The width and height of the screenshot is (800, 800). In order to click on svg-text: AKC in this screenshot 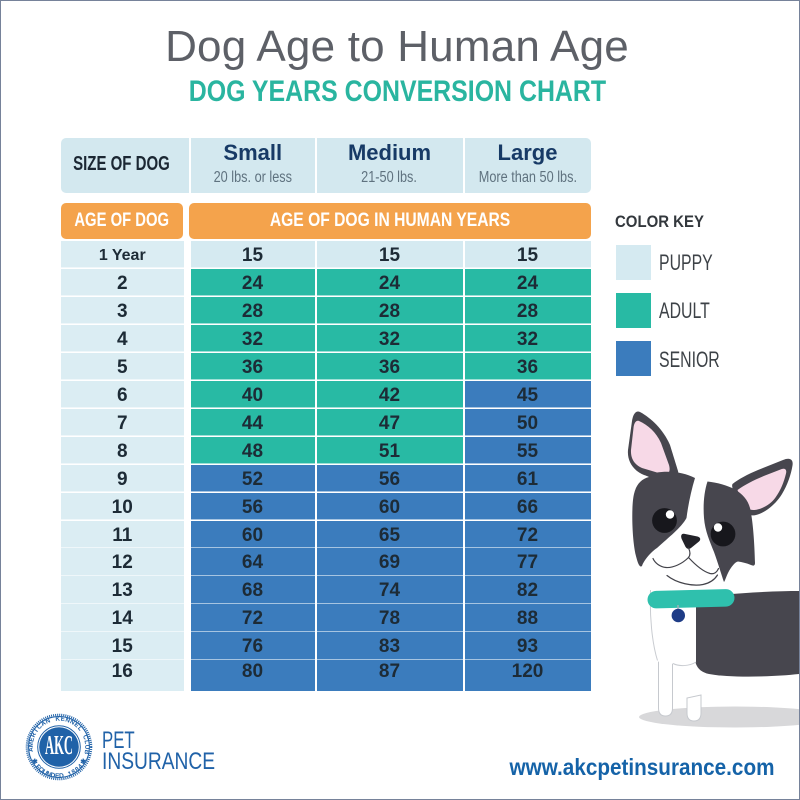, I will do `click(59, 745)`.